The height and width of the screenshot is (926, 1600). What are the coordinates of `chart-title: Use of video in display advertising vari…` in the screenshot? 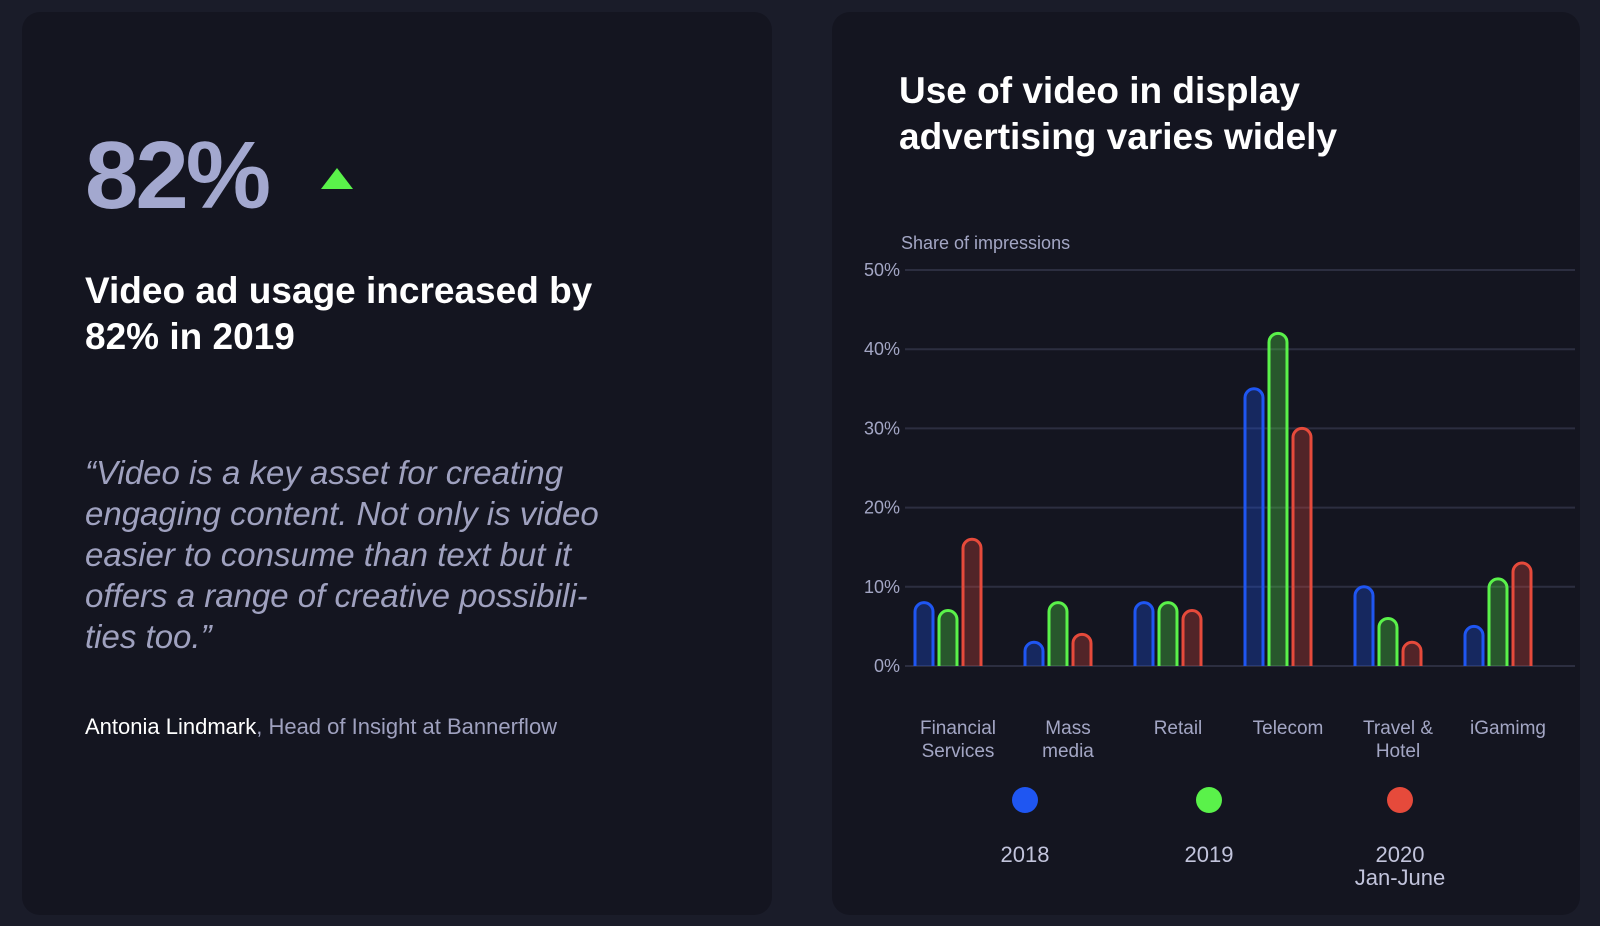 It's located at (1118, 113).